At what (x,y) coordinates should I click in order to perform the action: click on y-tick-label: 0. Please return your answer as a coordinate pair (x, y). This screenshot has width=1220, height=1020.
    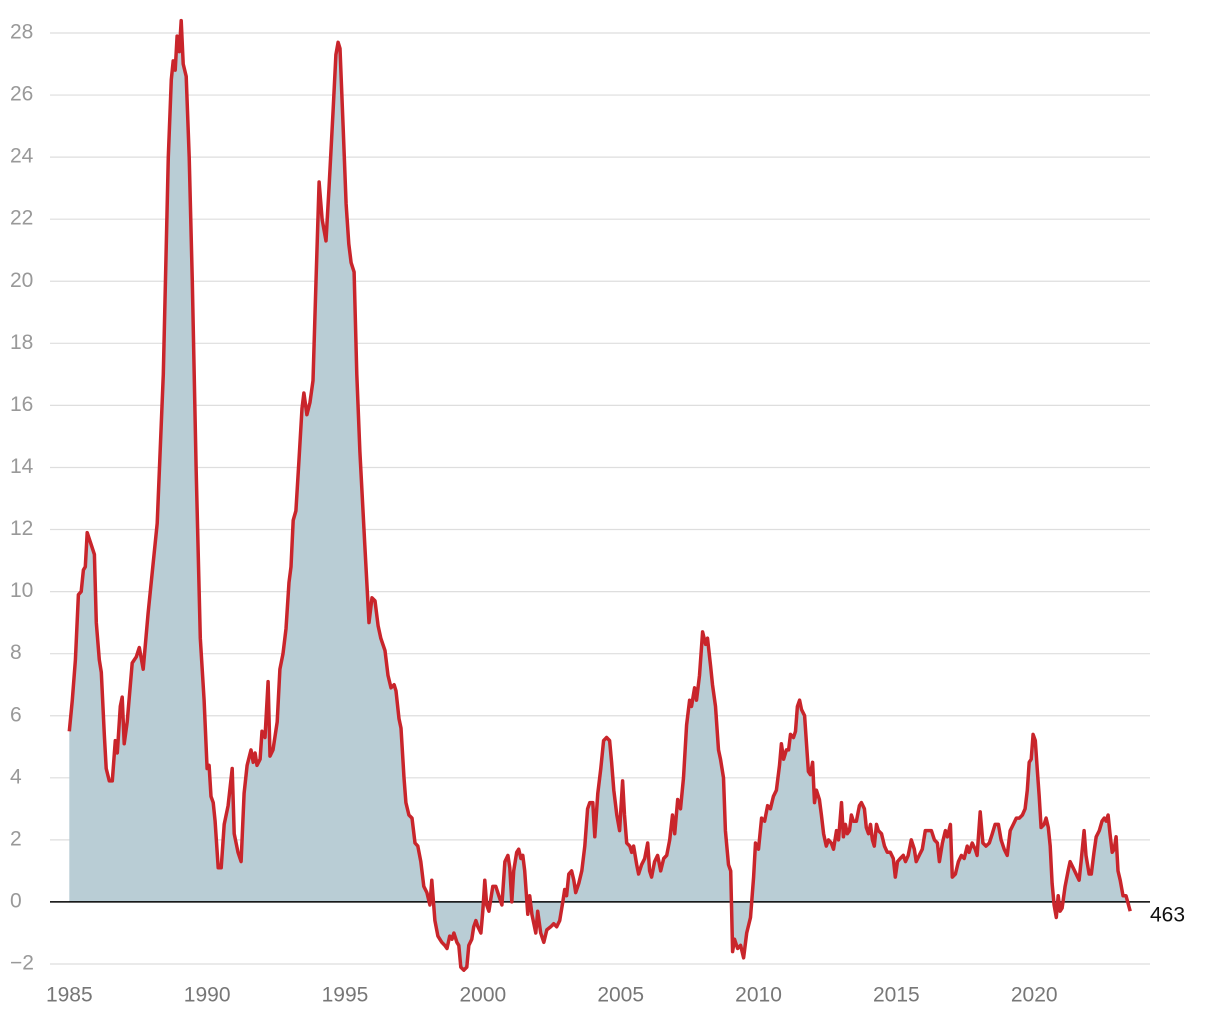
    Looking at the image, I should click on (16, 900).